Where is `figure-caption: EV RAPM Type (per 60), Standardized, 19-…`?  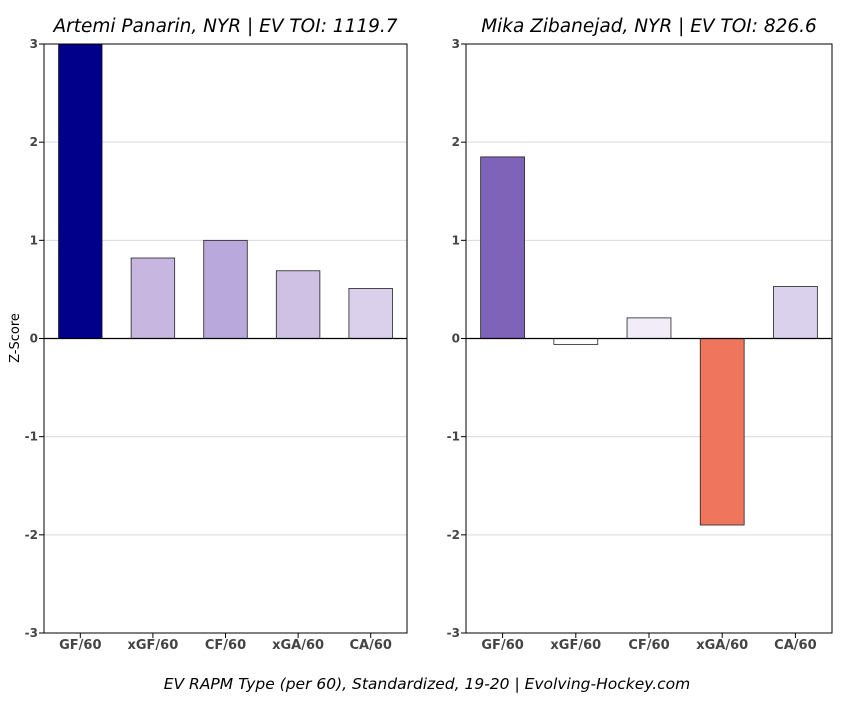
figure-caption: EV RAPM Type (per 60), Standardized, 19-… is located at coordinates (427, 684).